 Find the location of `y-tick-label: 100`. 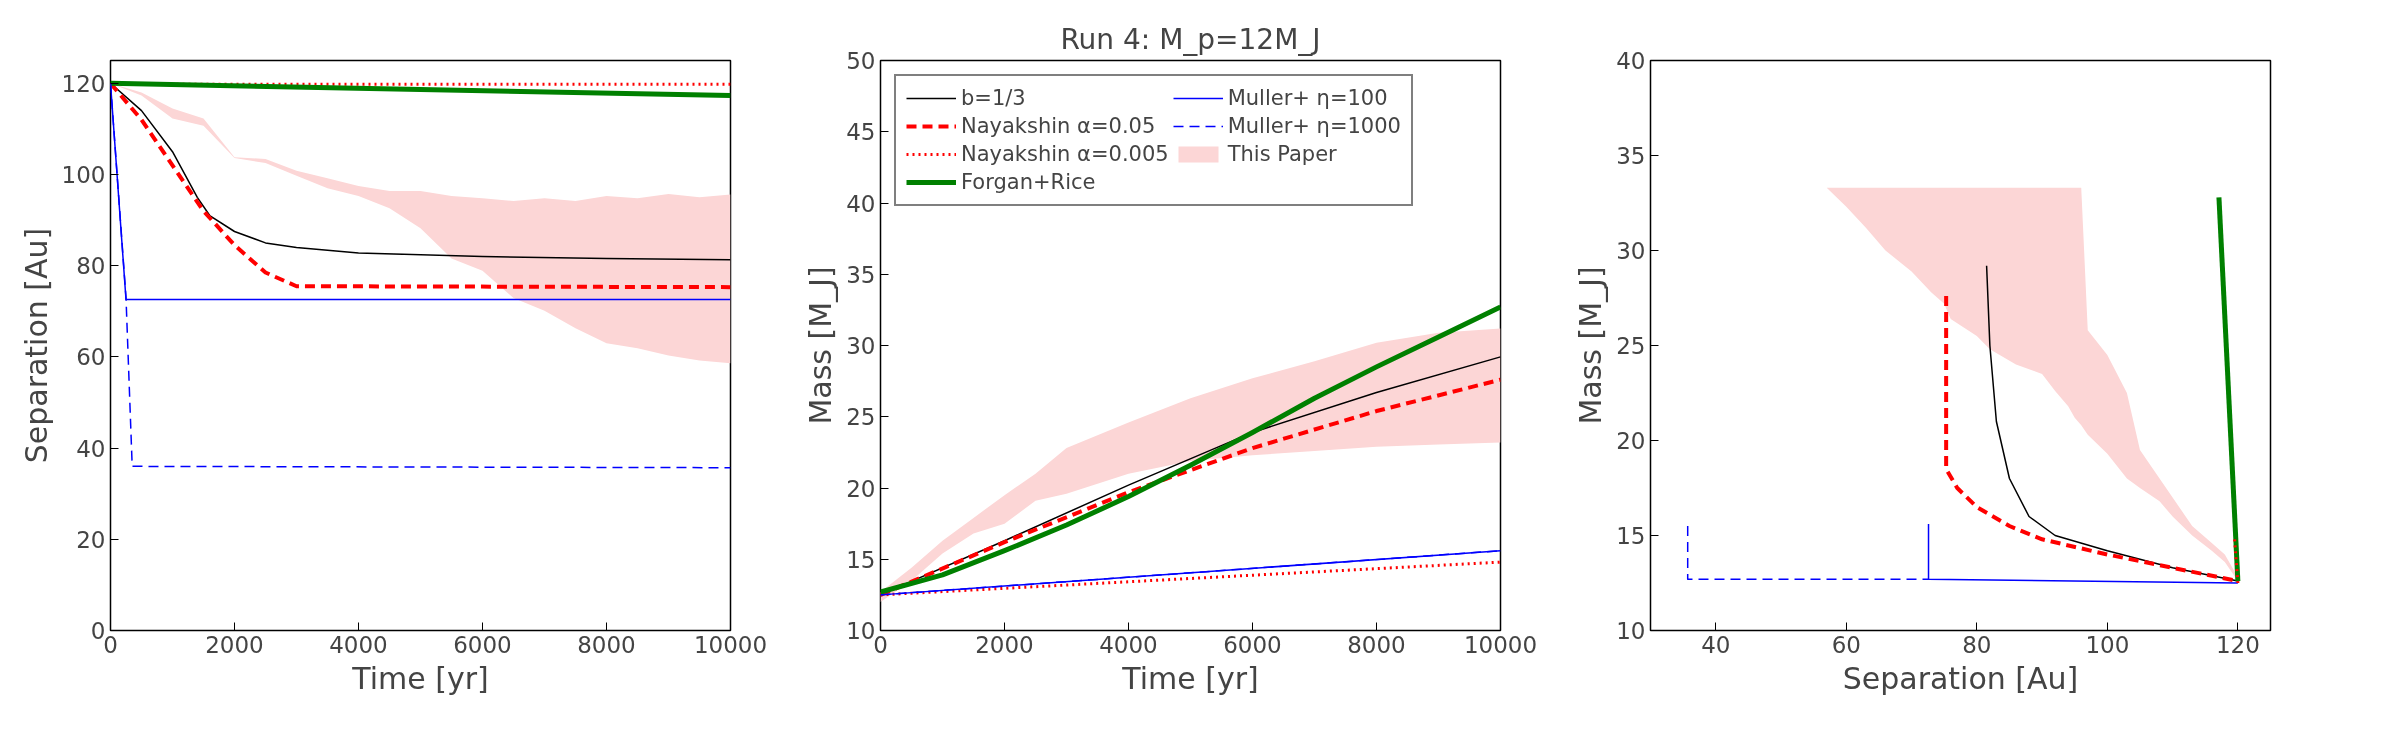

y-tick-label: 100 is located at coordinates (83, 175).